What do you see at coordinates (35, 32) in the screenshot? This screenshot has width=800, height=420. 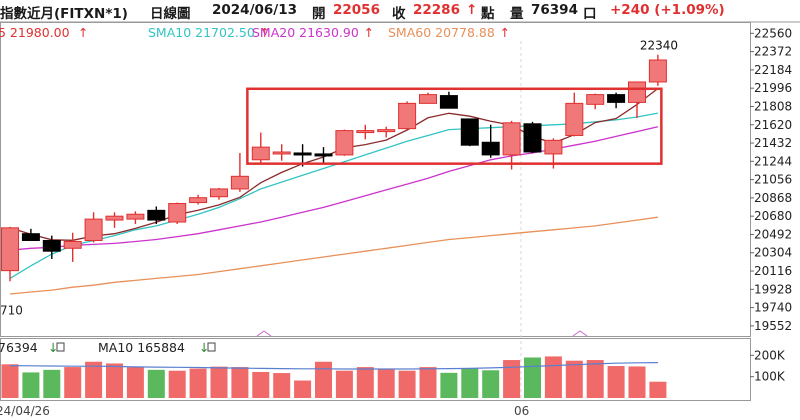 I see `legend-5: 5 21980.00` at bounding box center [35, 32].